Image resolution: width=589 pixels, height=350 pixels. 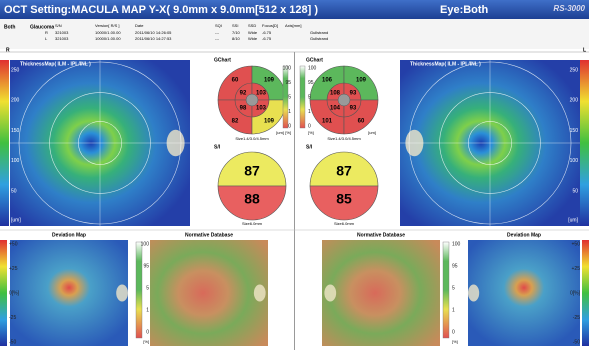 What do you see at coordinates (327, 81) in the screenshot?
I see `sector-value: 106` at bounding box center [327, 81].